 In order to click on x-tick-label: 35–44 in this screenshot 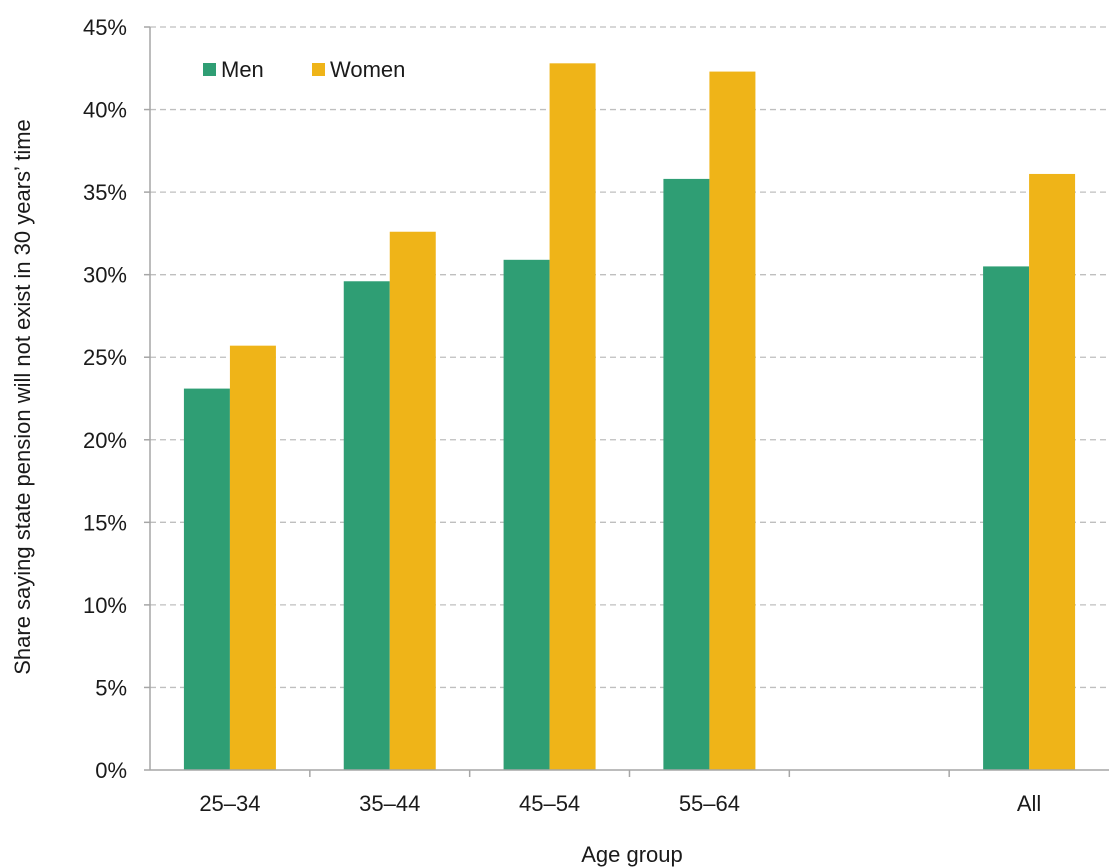, I will do `click(389, 803)`.